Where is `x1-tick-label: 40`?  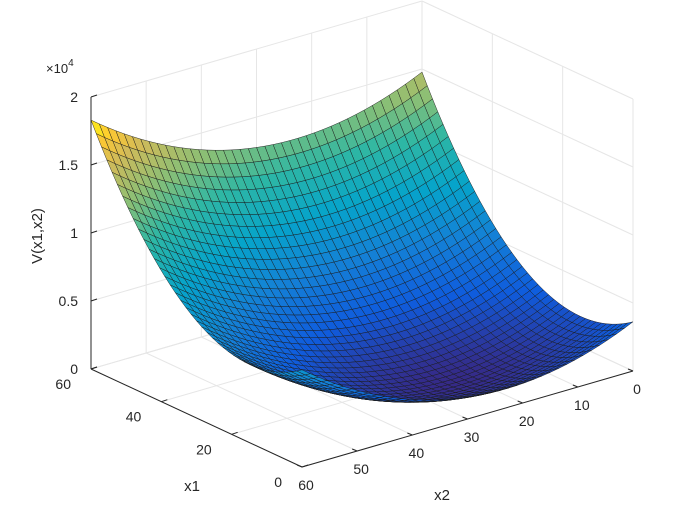 x1-tick-label: 40 is located at coordinates (134, 417).